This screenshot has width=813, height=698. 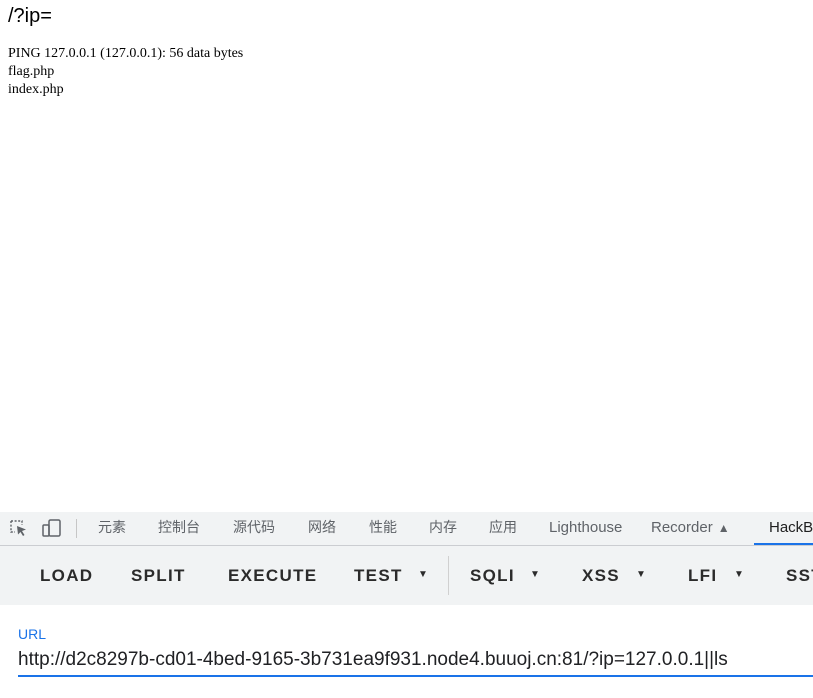 I want to click on device-toolbar-icon, so click(x=52, y=528).